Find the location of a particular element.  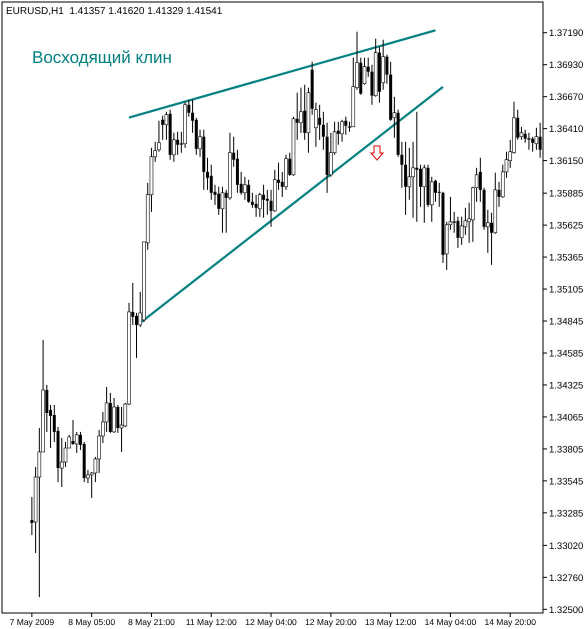

y-tick-label: 1.33545 is located at coordinates (566, 482).